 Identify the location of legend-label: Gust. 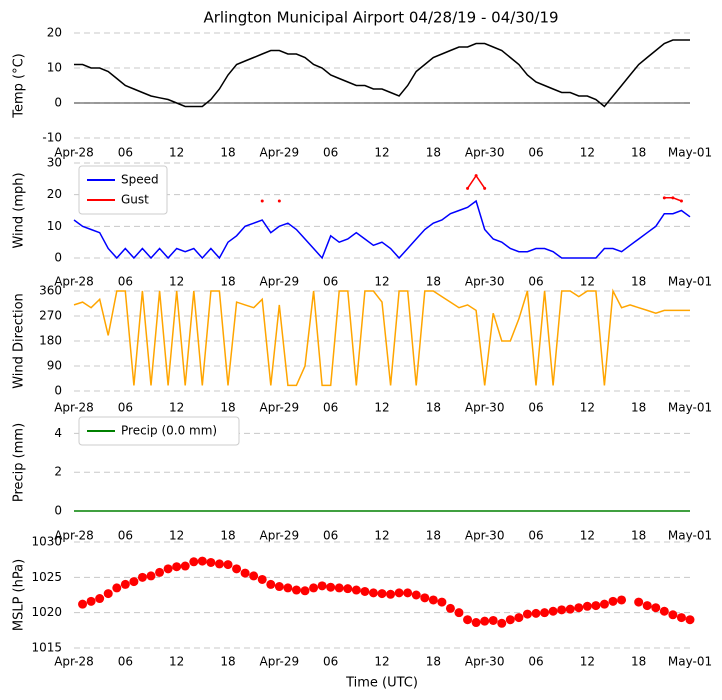
(135, 200).